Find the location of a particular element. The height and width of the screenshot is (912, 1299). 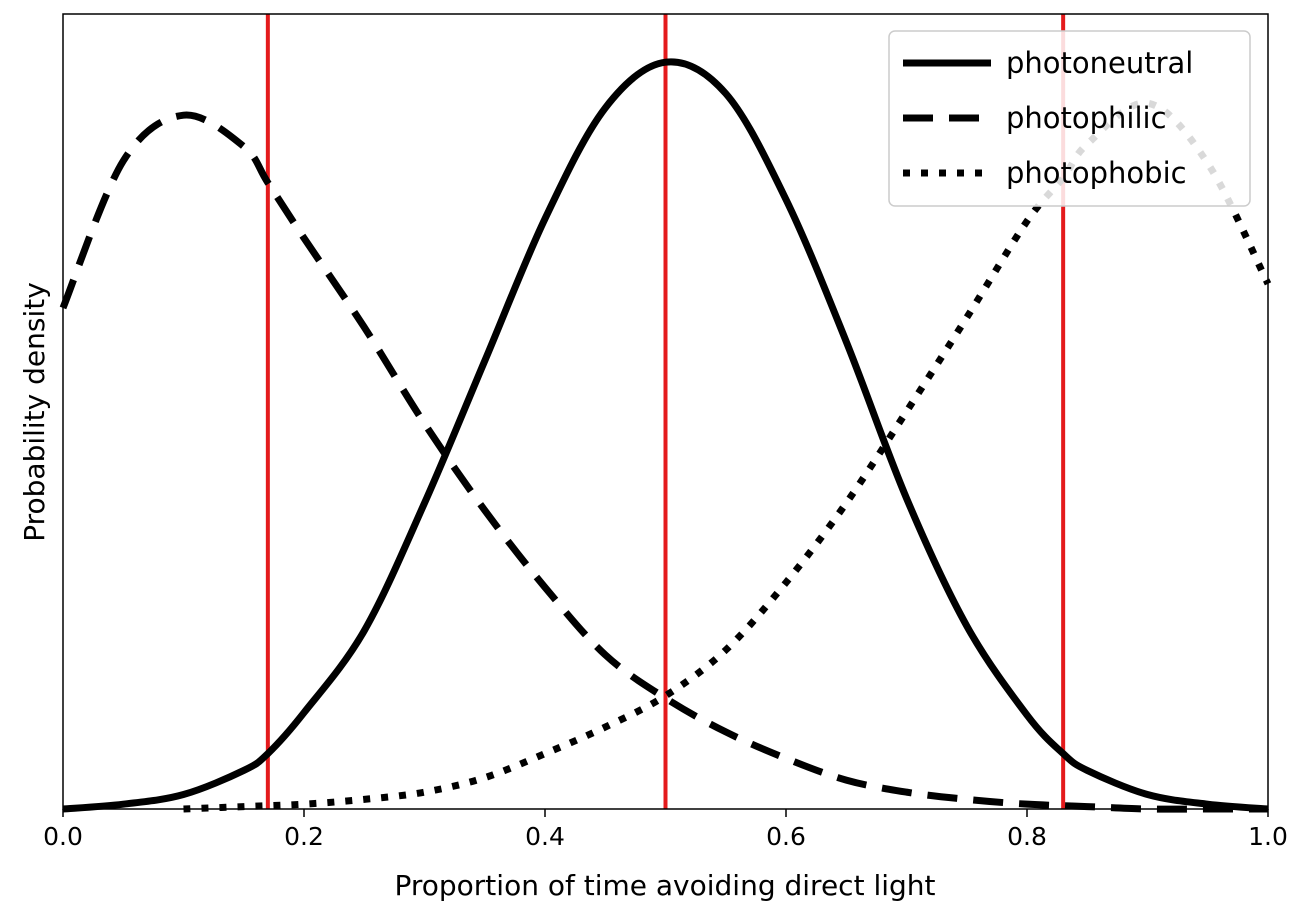

x-tick-label-0: 0.0 is located at coordinates (63, 836).